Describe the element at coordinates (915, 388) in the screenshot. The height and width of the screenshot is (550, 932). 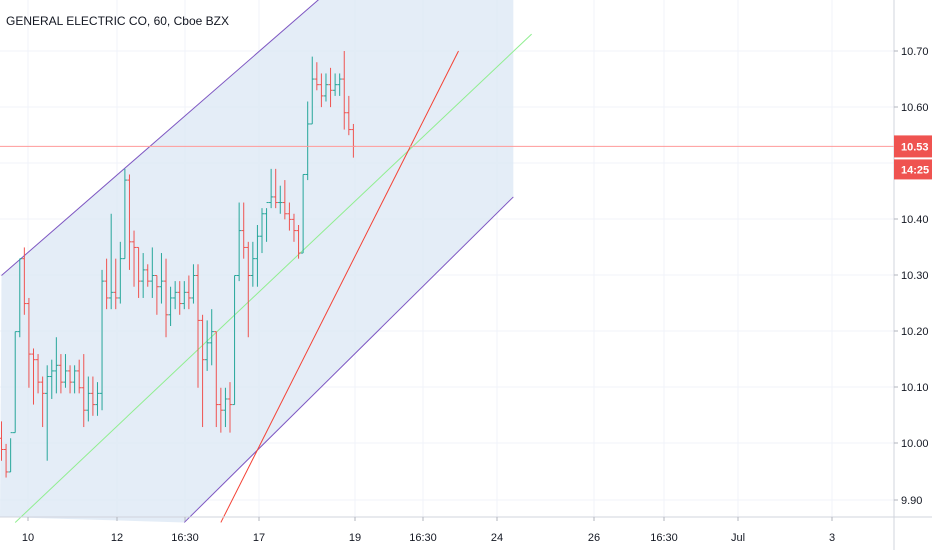
I see `y-tick-label: 10.10` at that location.